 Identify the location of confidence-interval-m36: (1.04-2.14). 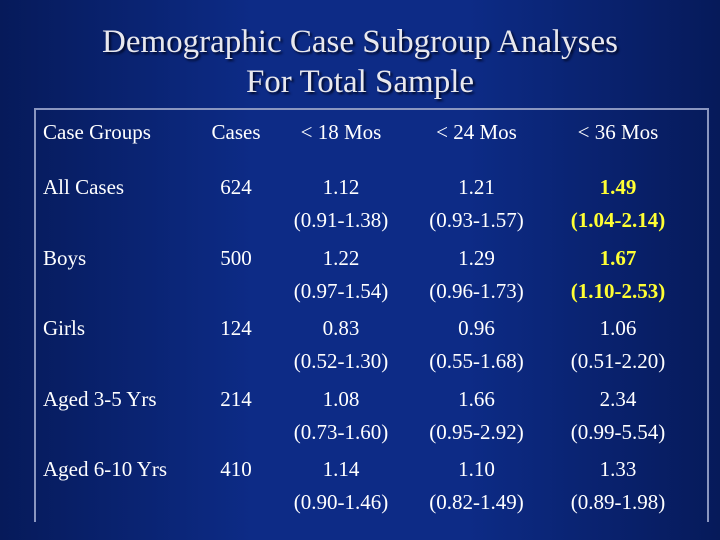
(618, 220).